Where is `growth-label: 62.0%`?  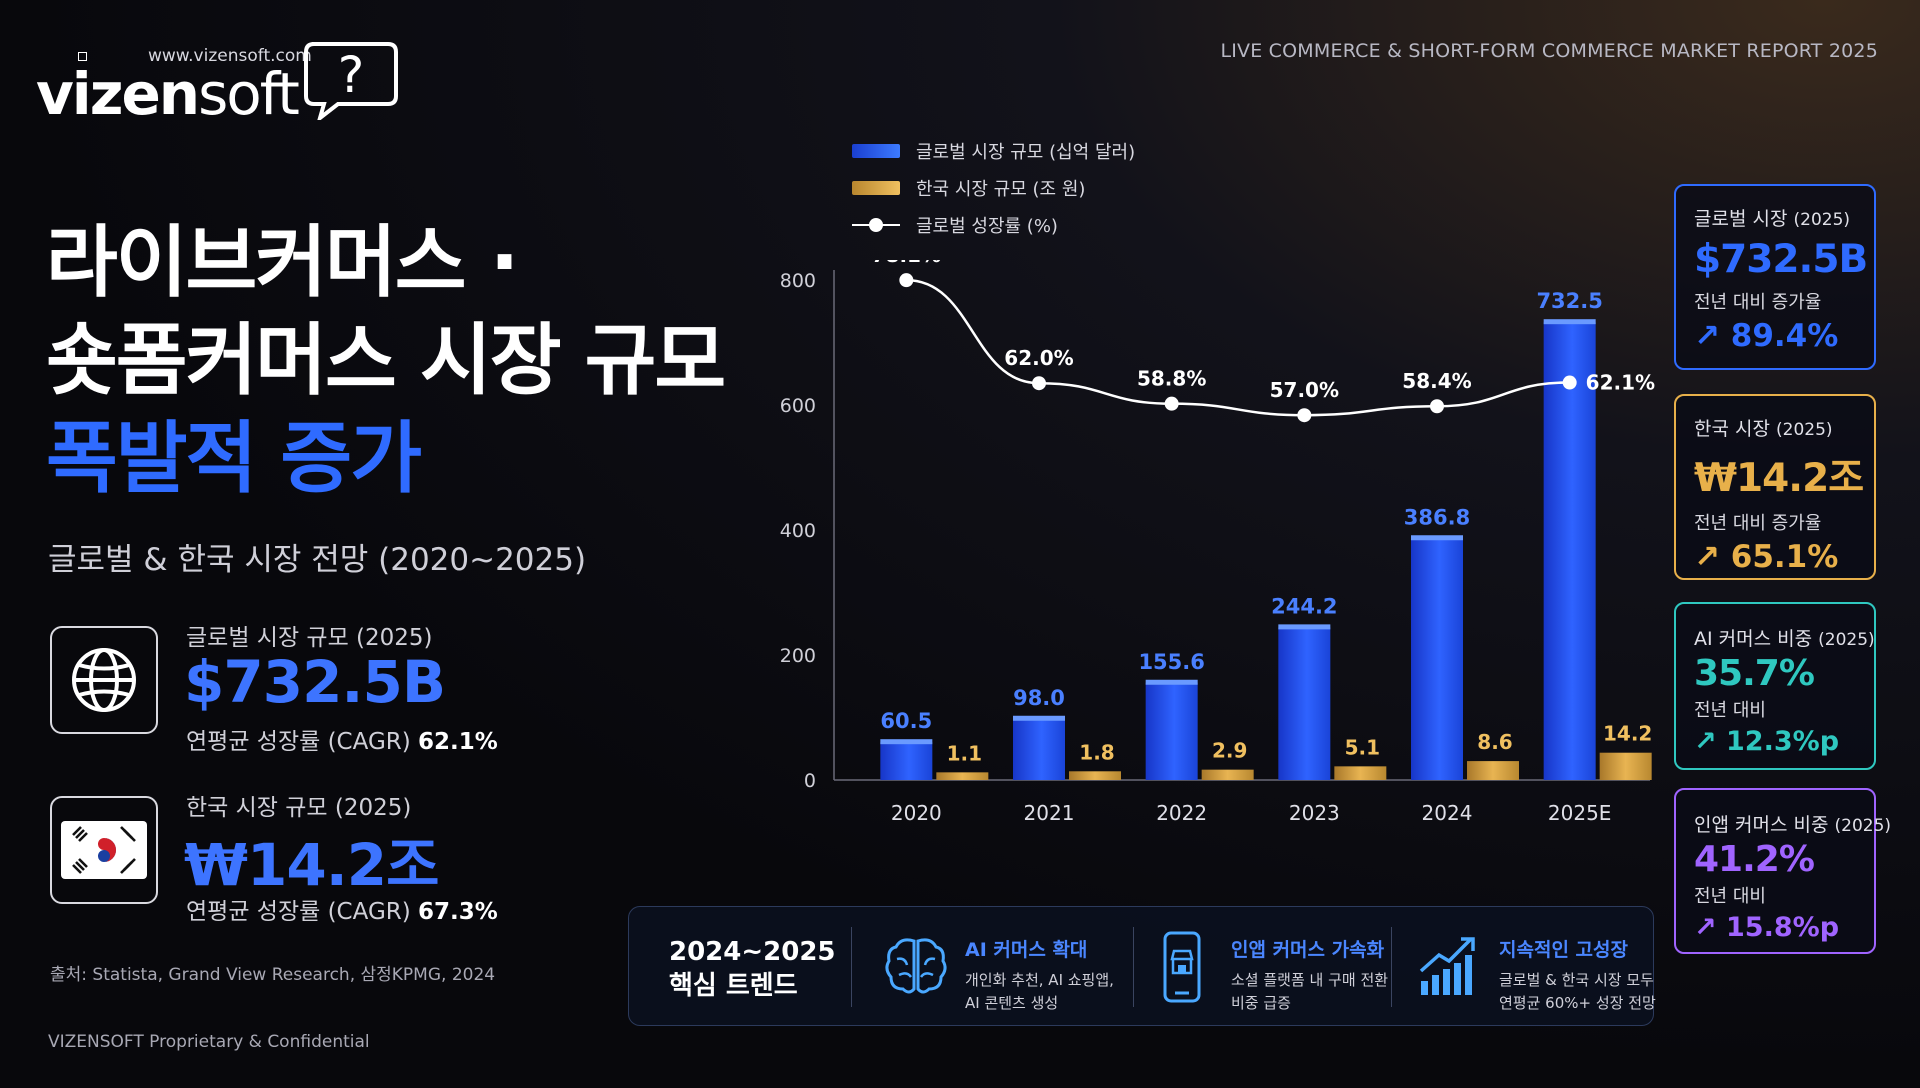
growth-label: 62.0% is located at coordinates (1038, 358).